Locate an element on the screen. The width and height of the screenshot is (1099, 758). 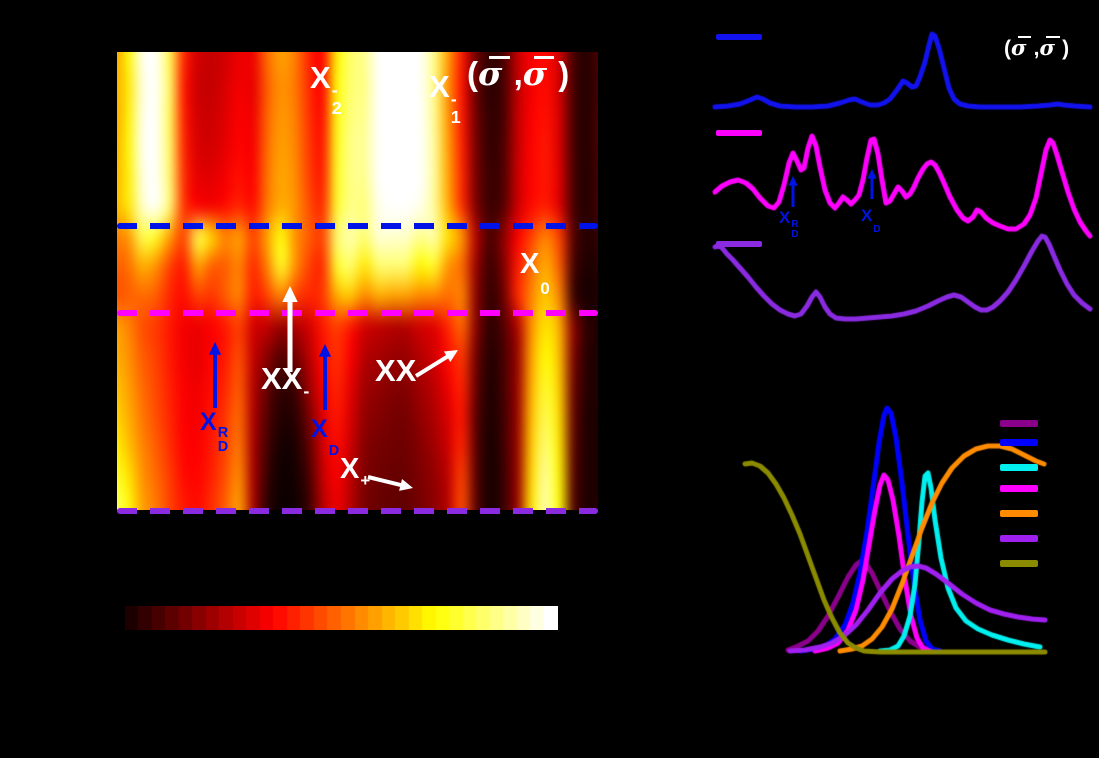
power-cut-line-magenta is located at coordinates (357, 313).